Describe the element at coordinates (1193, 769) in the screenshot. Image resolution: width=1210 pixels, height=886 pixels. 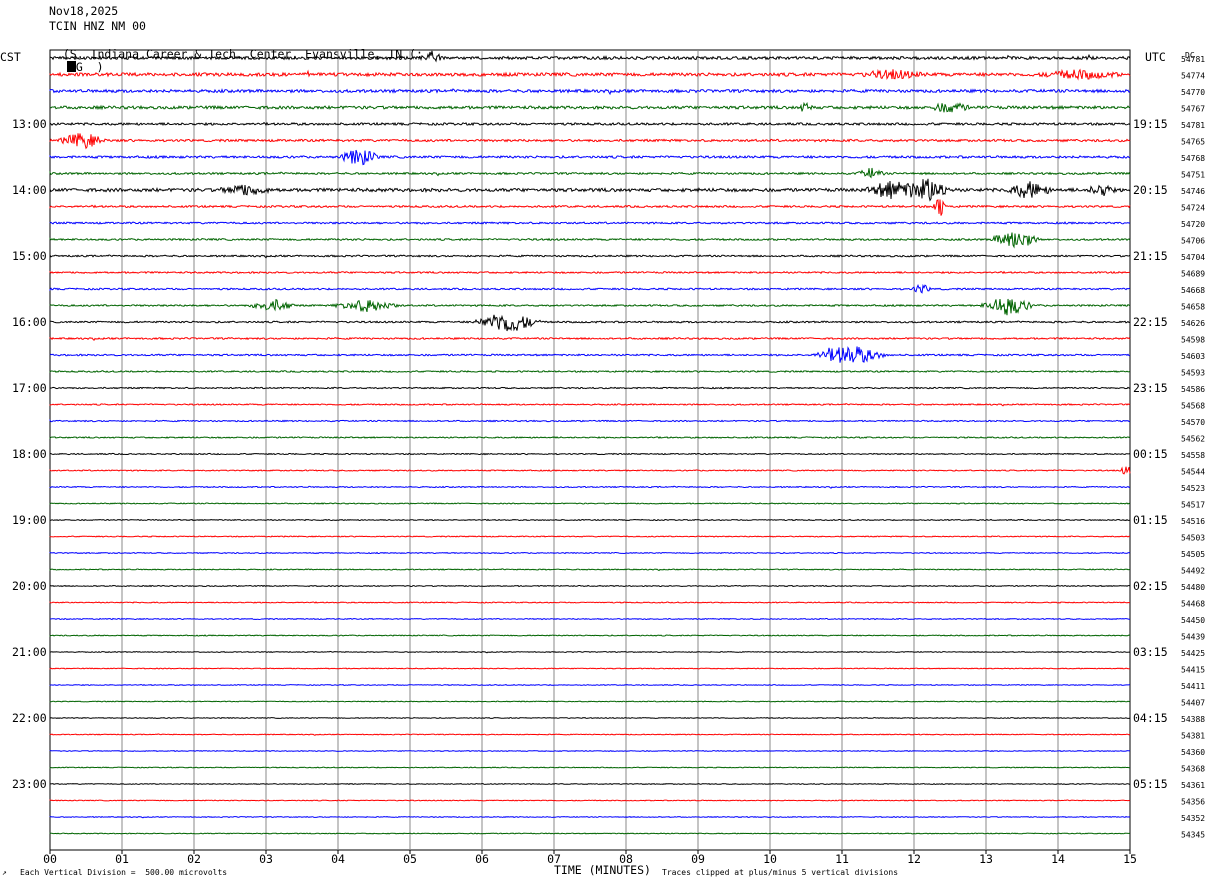
I see `dc-offset-label: 54368` at that location.